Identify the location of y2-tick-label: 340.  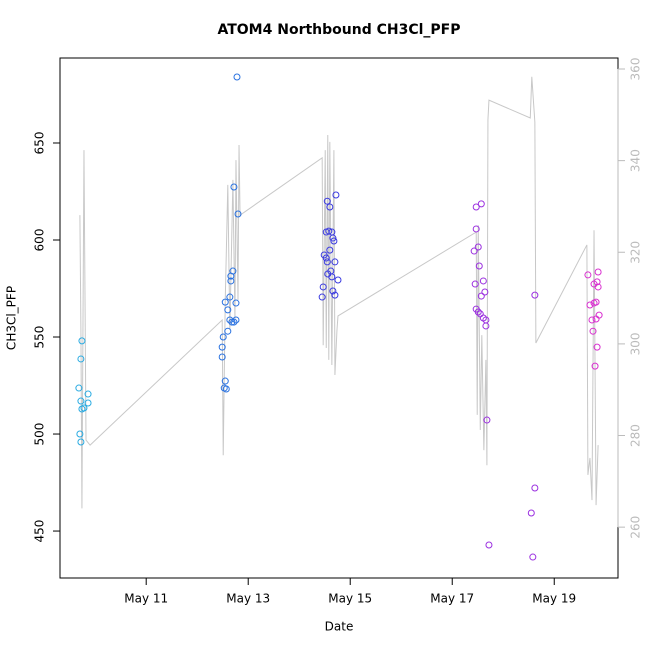
(636, 160).